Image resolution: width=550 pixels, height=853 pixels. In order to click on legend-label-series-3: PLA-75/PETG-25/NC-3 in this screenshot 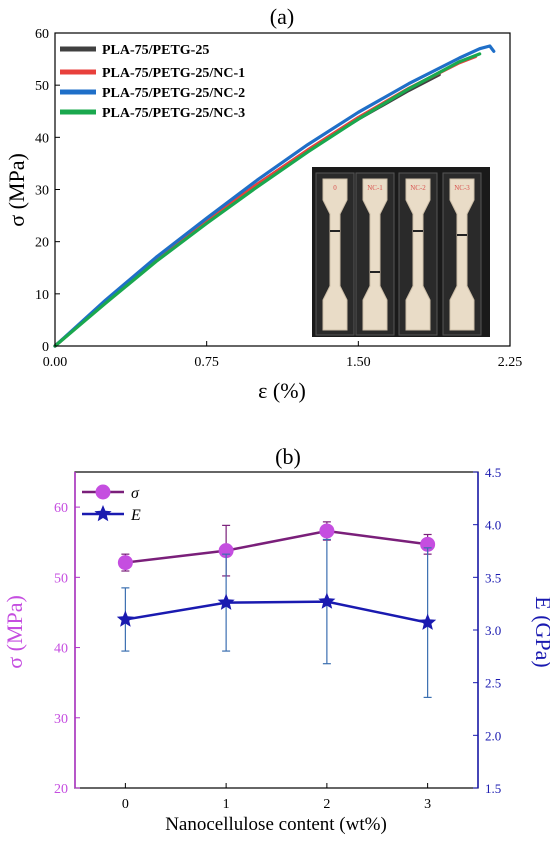, I will do `click(173, 113)`.